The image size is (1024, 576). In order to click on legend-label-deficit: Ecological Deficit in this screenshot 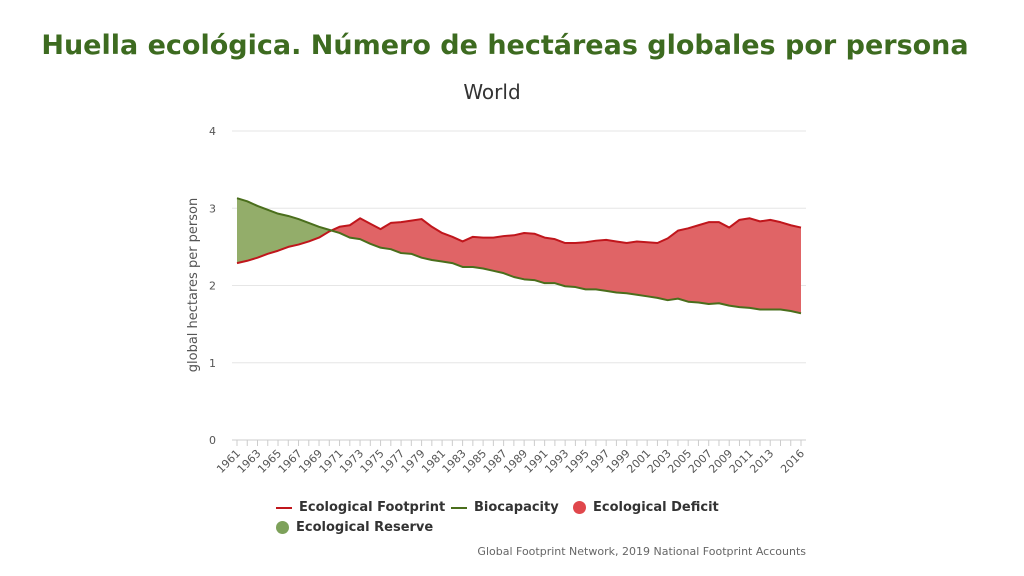, I will do `click(656, 507)`.